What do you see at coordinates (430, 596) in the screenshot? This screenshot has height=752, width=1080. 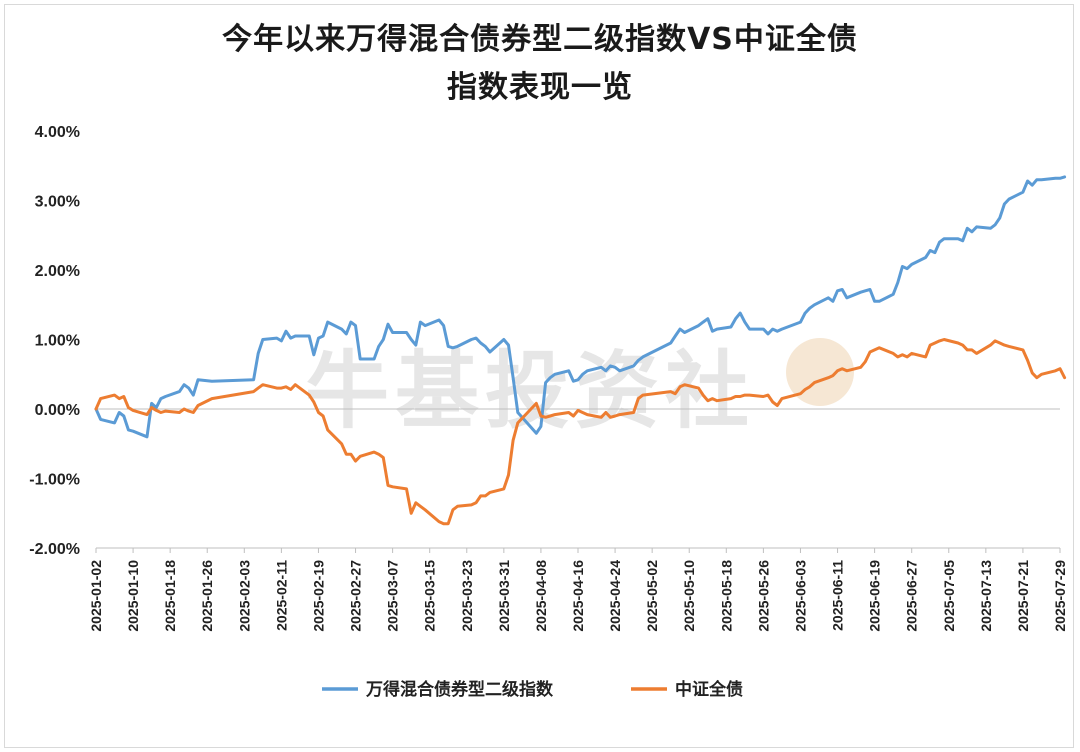 I see `x-tick-label: 2025-03-15` at bounding box center [430, 596].